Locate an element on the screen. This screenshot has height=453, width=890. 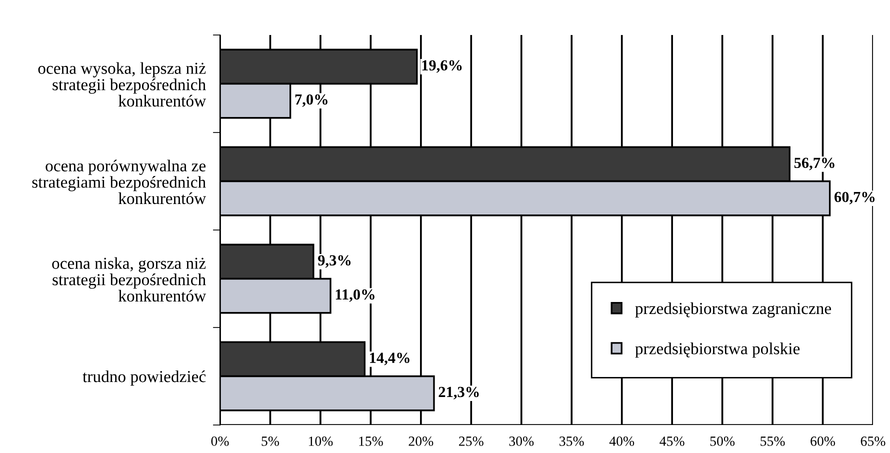
y-tick-label: ocena porównywalna ze strategiami bezpośrednich konkurentów is located at coordinates (119, 182).